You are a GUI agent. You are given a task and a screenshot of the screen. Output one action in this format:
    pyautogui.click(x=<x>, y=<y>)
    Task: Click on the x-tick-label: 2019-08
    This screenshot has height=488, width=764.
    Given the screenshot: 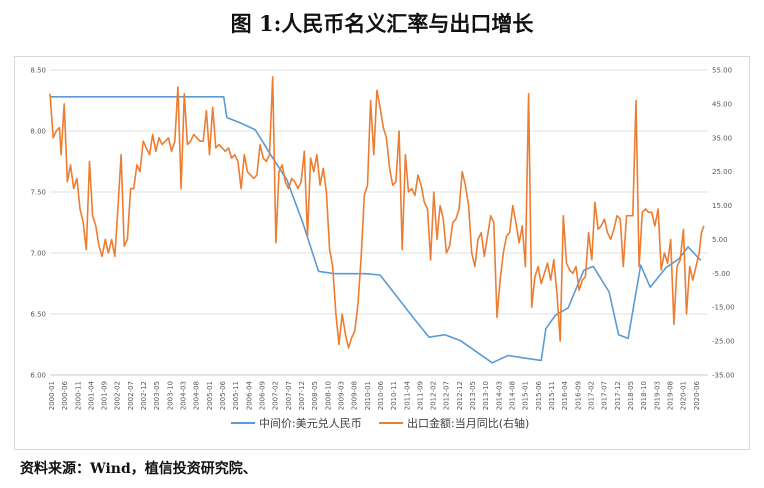 What is the action you would take?
    pyautogui.click(x=670, y=395)
    